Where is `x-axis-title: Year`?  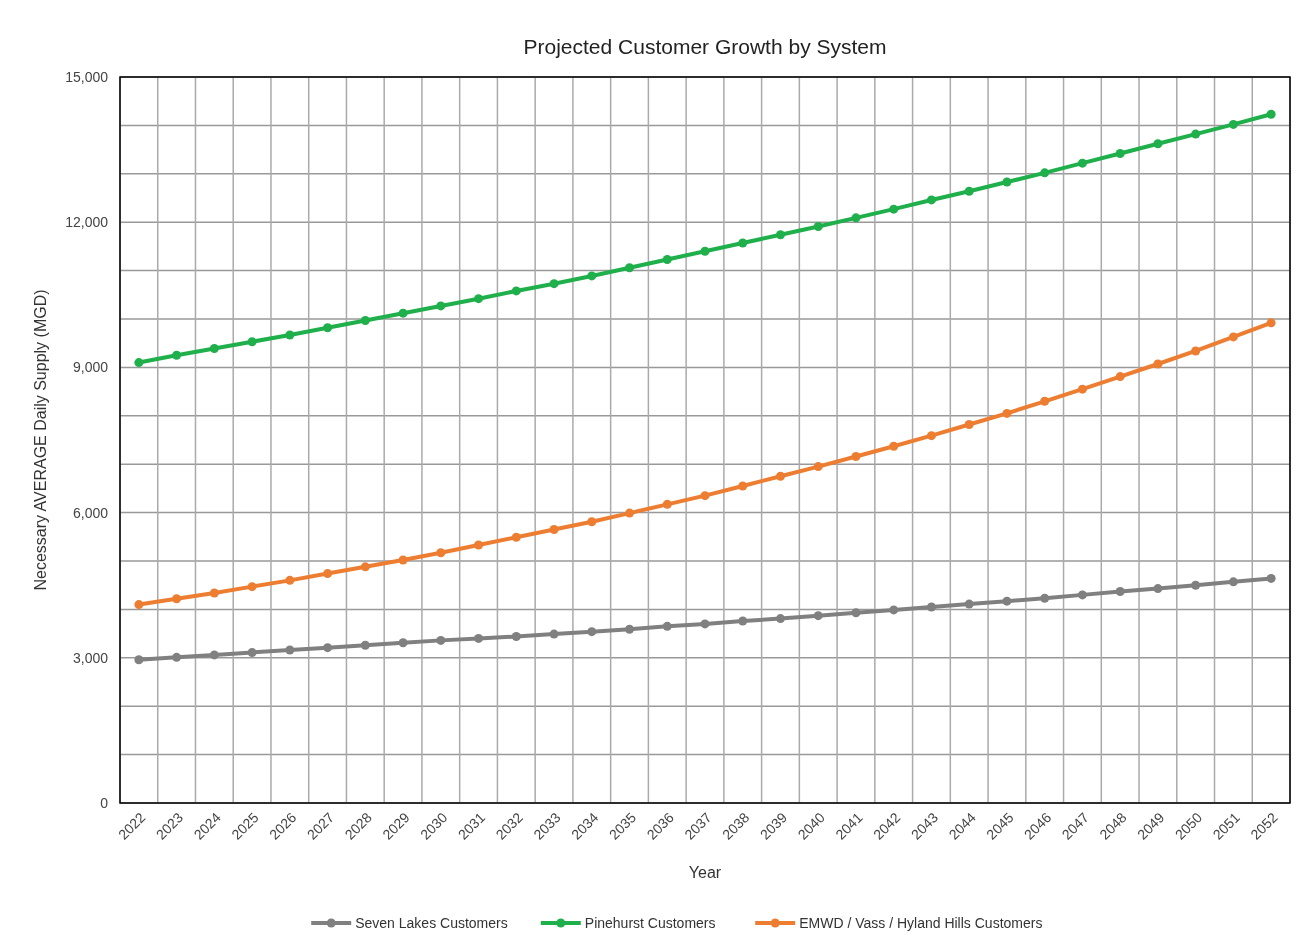
x-axis-title: Year is located at coordinates (705, 872).